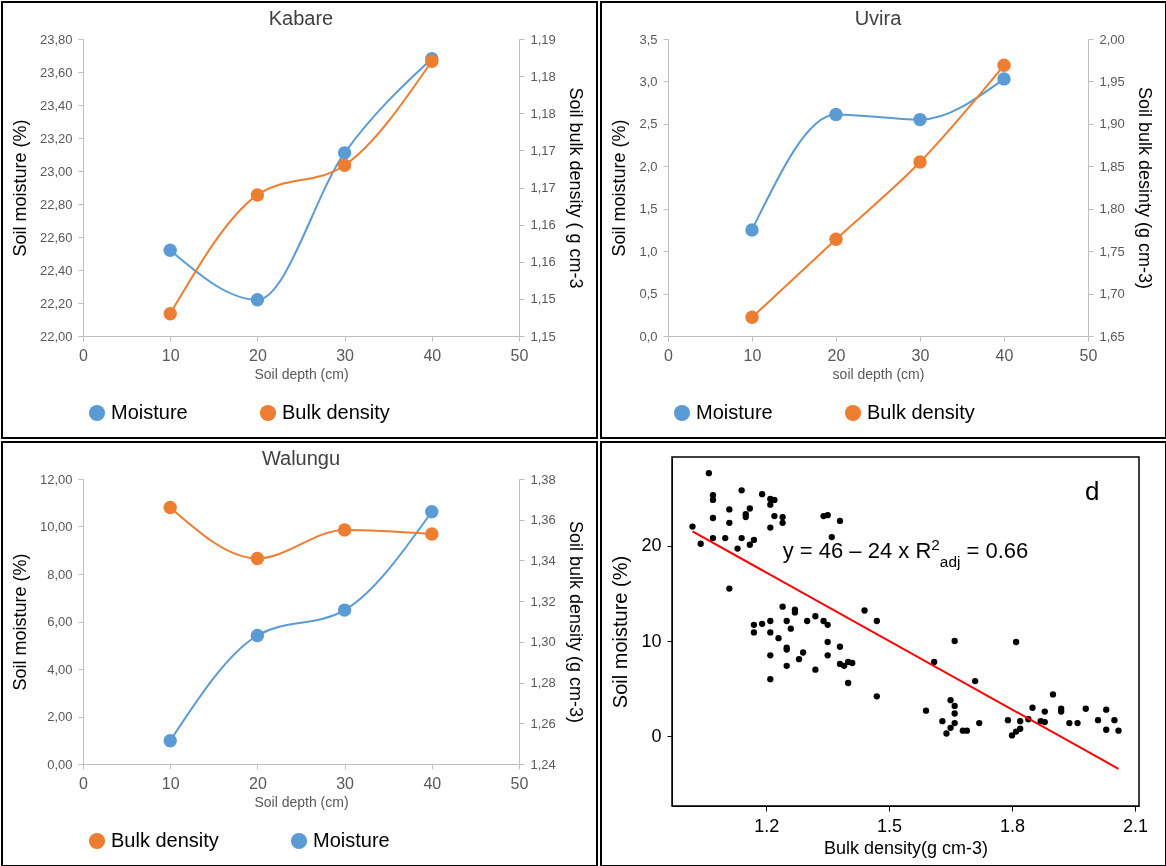  I want to click on y2-tick-label: 2,00, so click(1112, 39).